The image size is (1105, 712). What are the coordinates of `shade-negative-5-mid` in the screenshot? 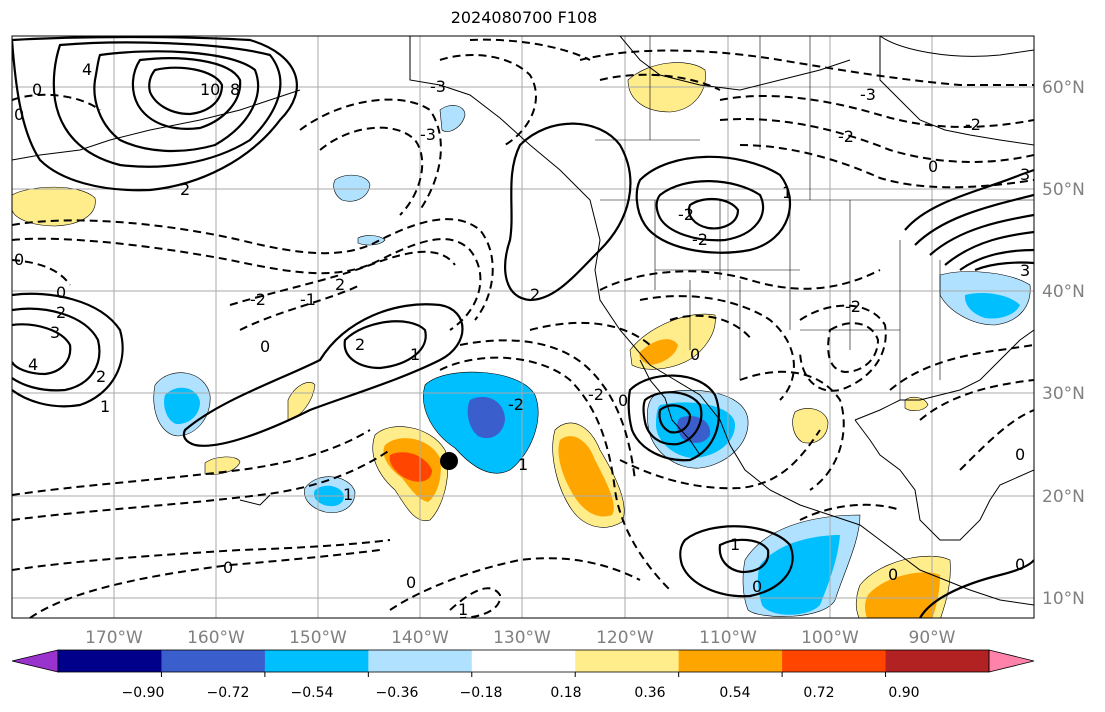 It's located at (798, 575).